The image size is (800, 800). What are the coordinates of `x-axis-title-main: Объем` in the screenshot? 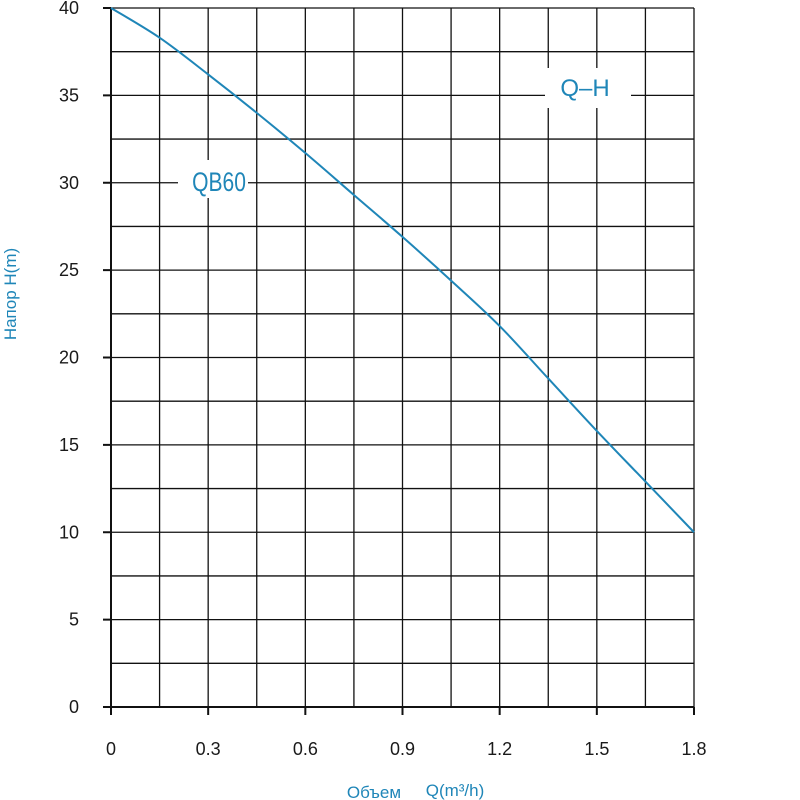 It's located at (374, 791).